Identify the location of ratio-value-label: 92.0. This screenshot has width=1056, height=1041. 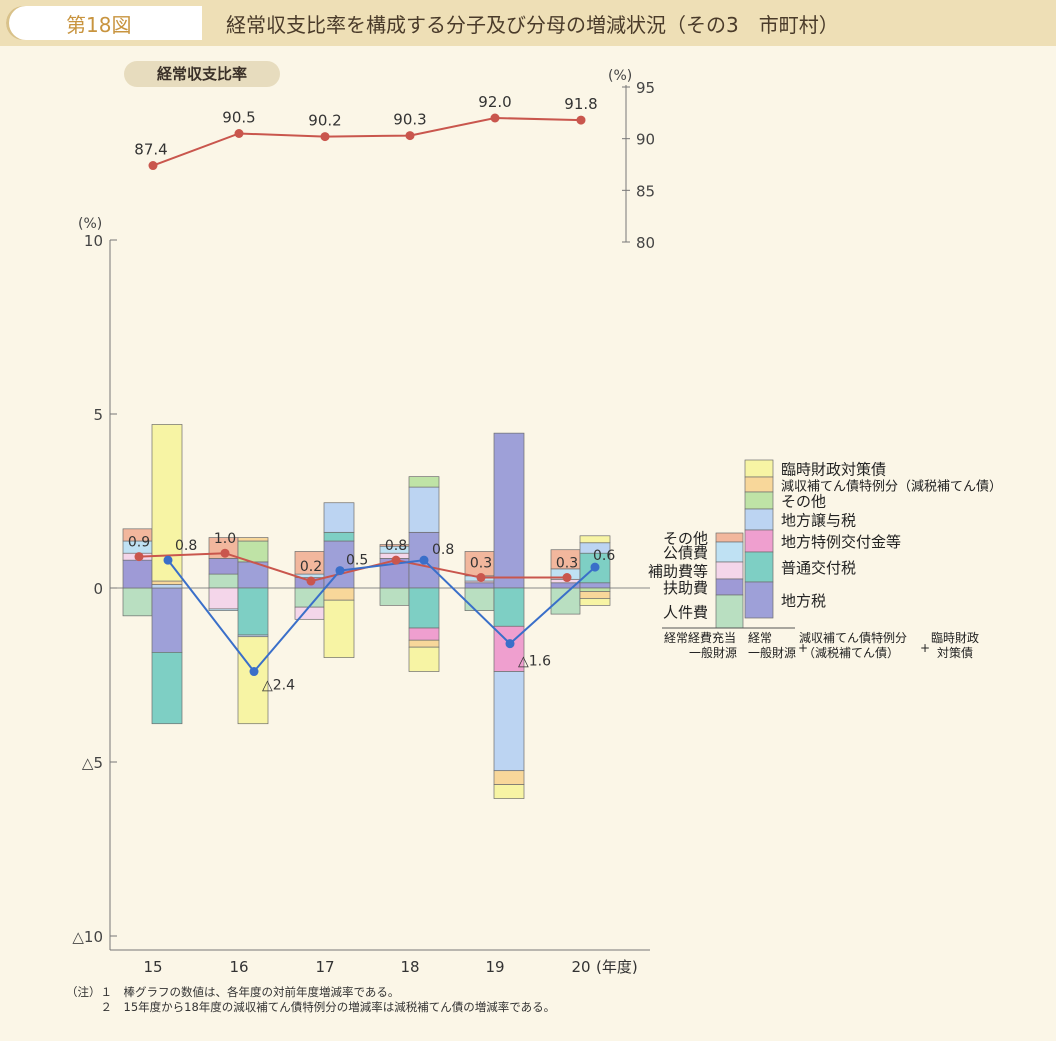
(494, 102).